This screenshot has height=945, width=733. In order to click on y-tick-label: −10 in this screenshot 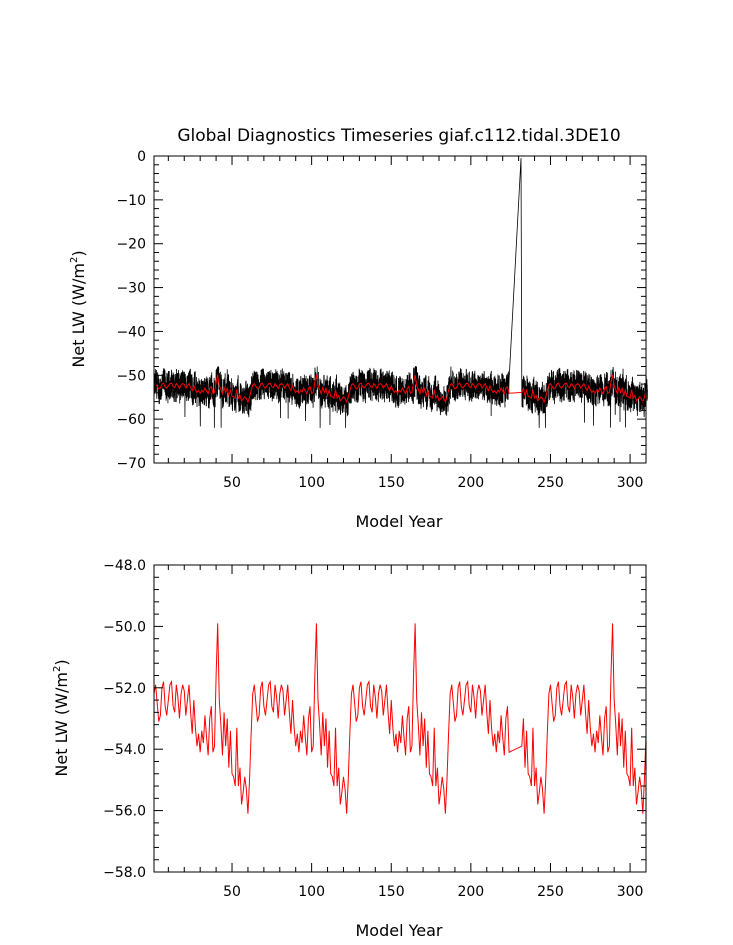, I will do `click(131, 201)`.